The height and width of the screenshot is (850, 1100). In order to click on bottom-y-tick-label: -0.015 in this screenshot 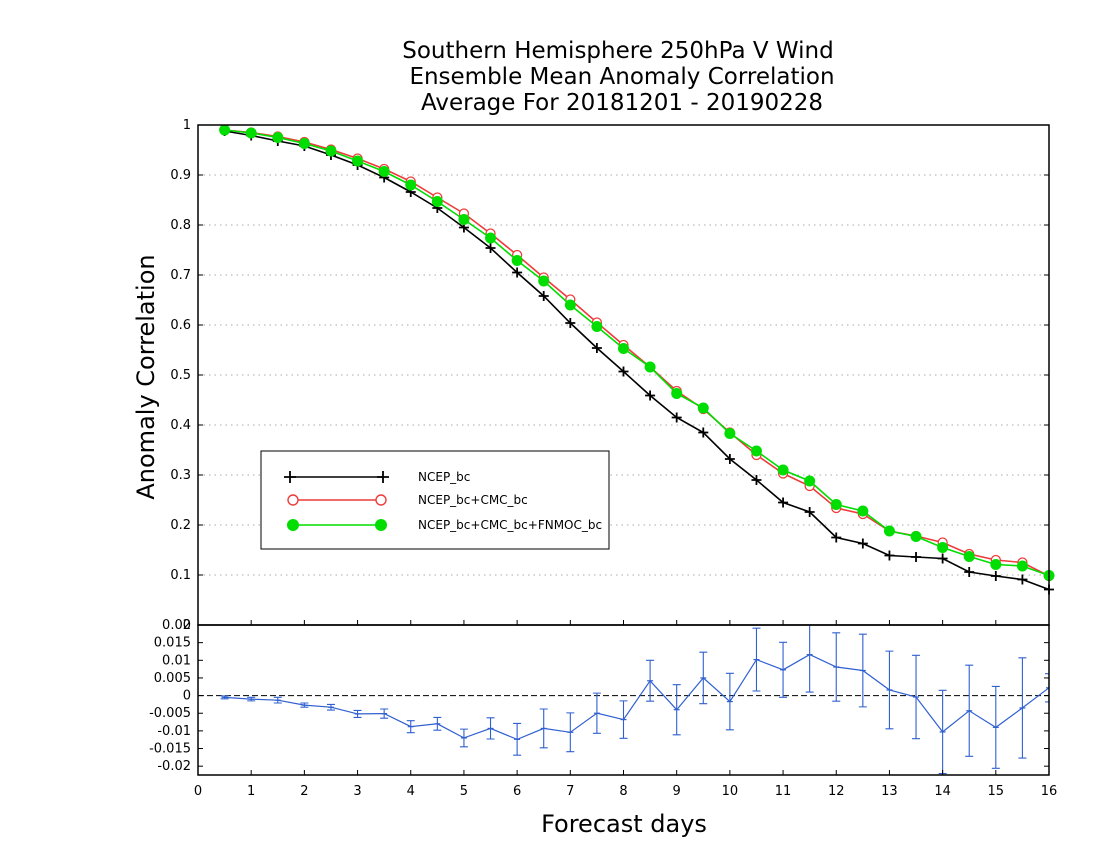, I will do `click(170, 749)`.